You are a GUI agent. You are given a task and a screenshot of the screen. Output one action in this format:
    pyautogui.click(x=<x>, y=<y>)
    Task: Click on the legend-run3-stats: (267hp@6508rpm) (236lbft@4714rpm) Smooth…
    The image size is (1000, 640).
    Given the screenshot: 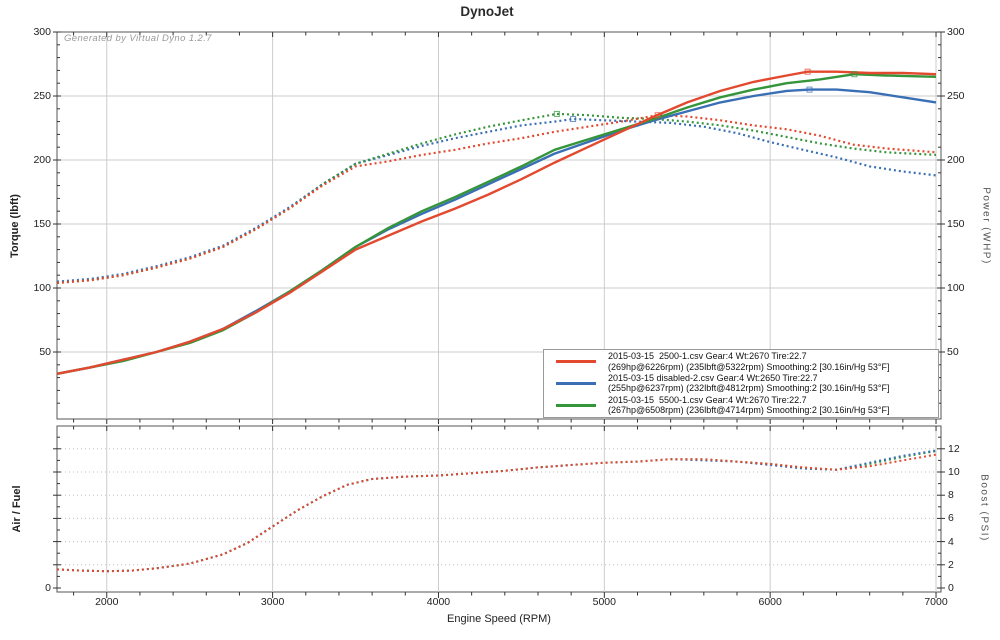 What is the action you would take?
    pyautogui.click(x=749, y=410)
    